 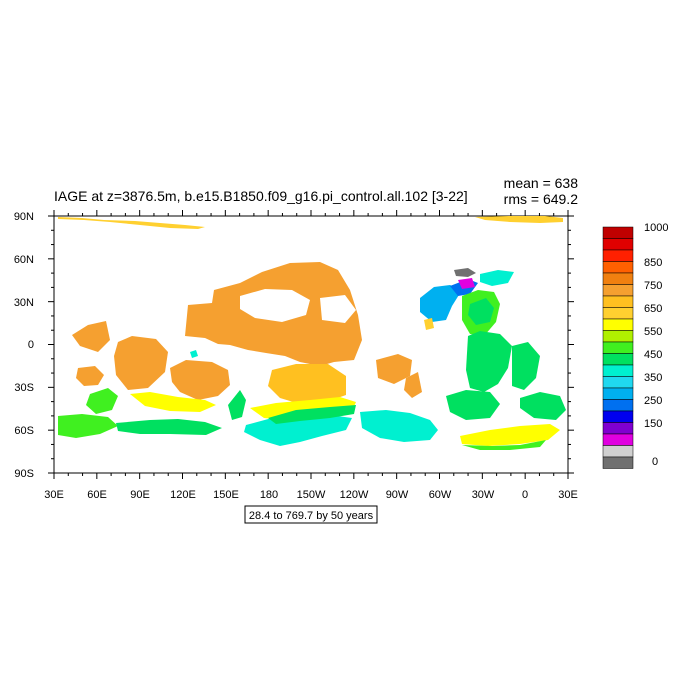 I want to click on lon-label-30w: 30W, so click(x=483, y=495).